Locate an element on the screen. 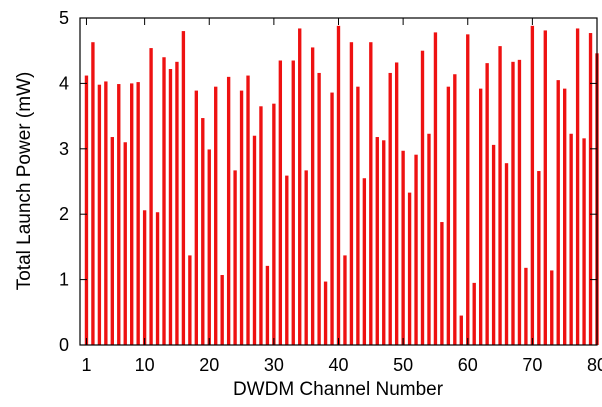  x-tick-label: 50 is located at coordinates (403, 365).